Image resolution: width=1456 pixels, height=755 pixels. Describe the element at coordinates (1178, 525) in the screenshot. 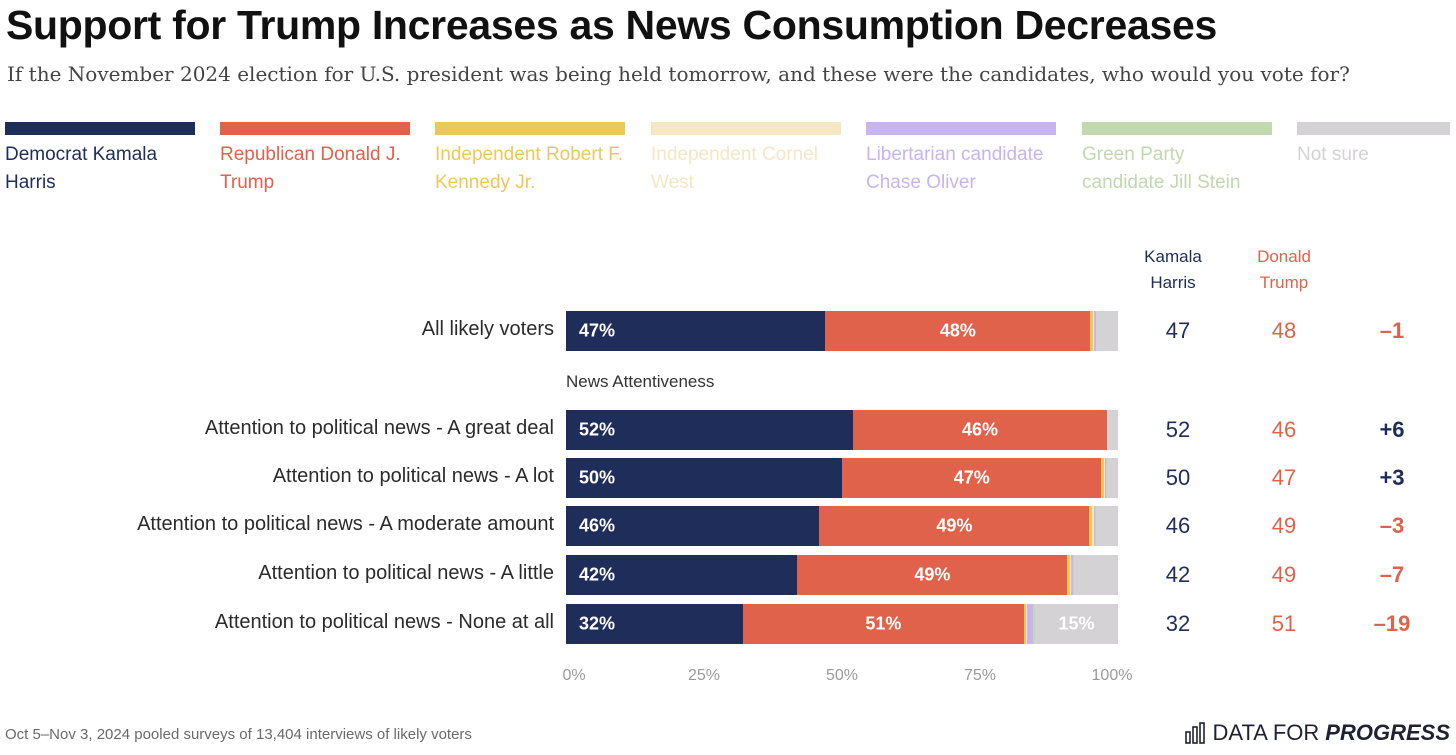

I see `harris-value: 46` at that location.